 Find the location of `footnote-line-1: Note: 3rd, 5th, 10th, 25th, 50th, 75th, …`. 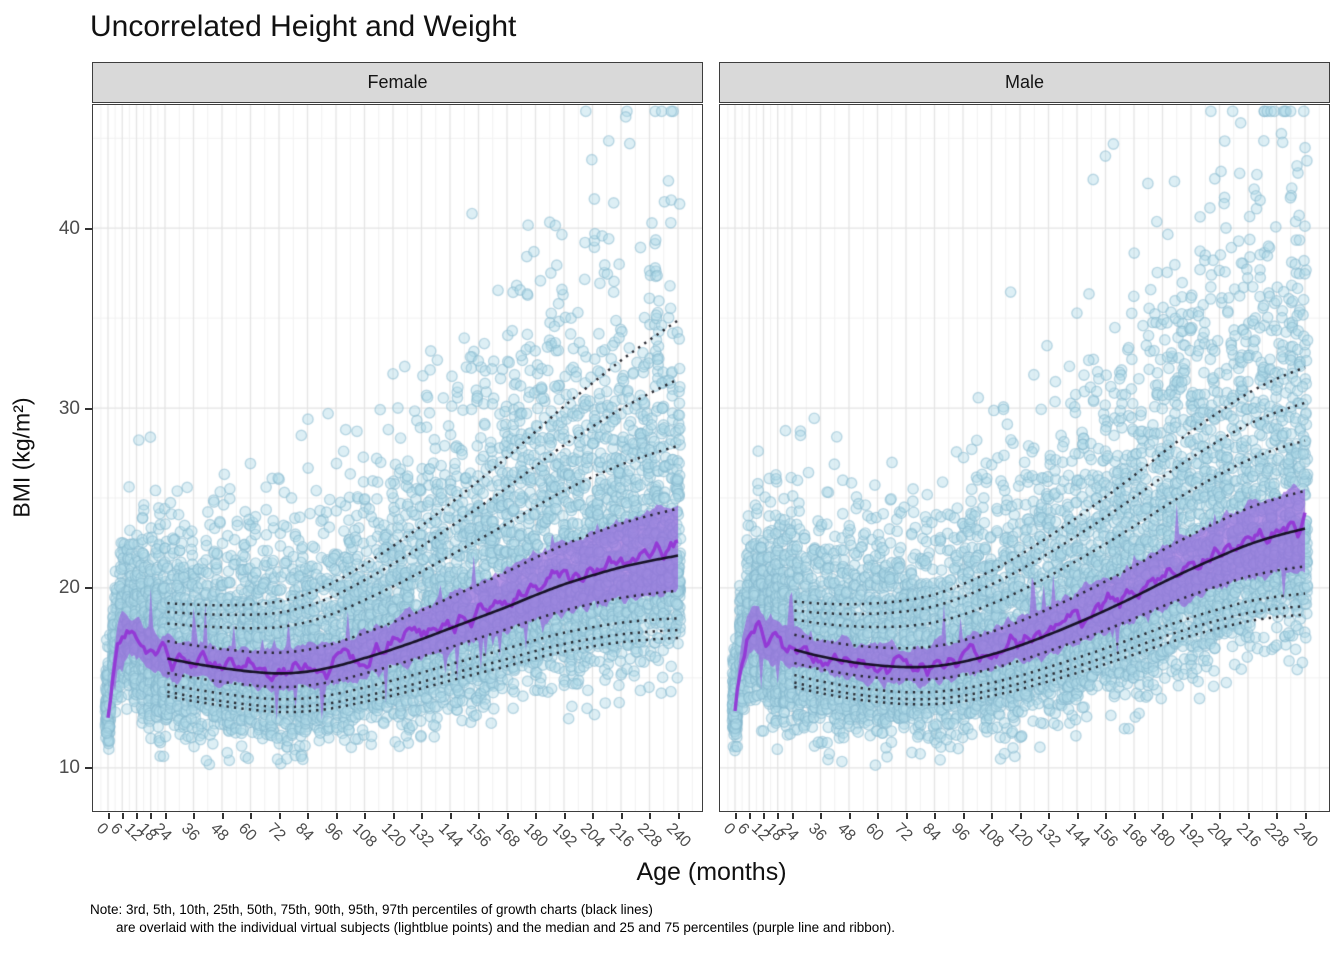

footnote-line-1: Note: 3rd, 5th, 10th, 25th, 50th, 75th, … is located at coordinates (371, 909).